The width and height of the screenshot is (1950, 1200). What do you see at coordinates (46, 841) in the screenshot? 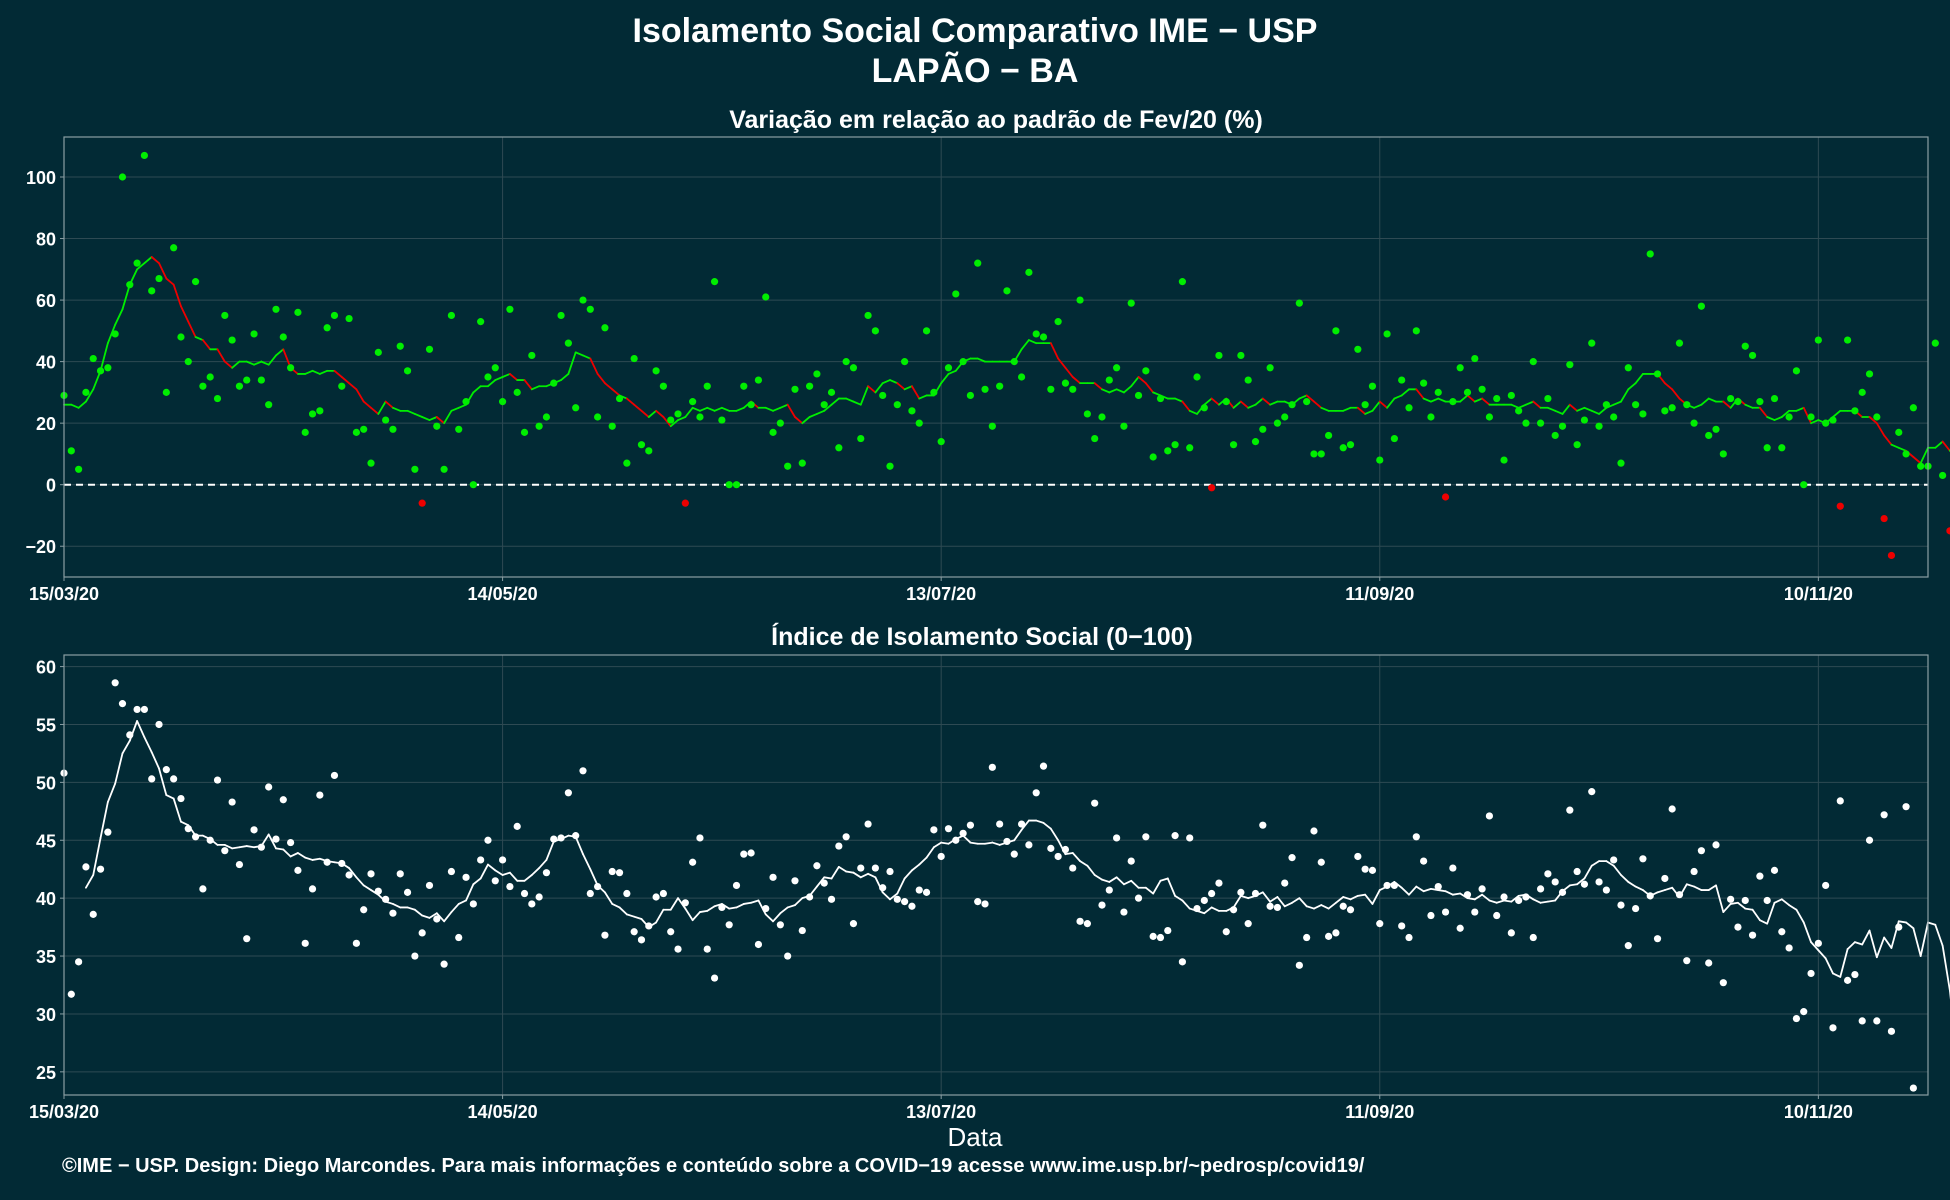
I see `p2-y-tick-label: 45` at bounding box center [46, 841].